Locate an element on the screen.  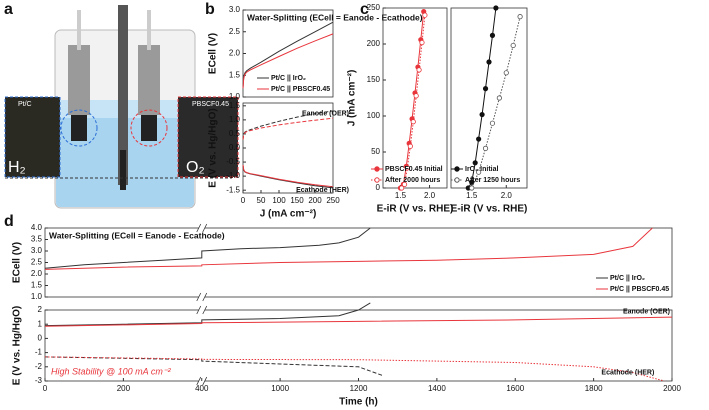
y-tick-label: 3.5 is located at coordinates (37, 239).